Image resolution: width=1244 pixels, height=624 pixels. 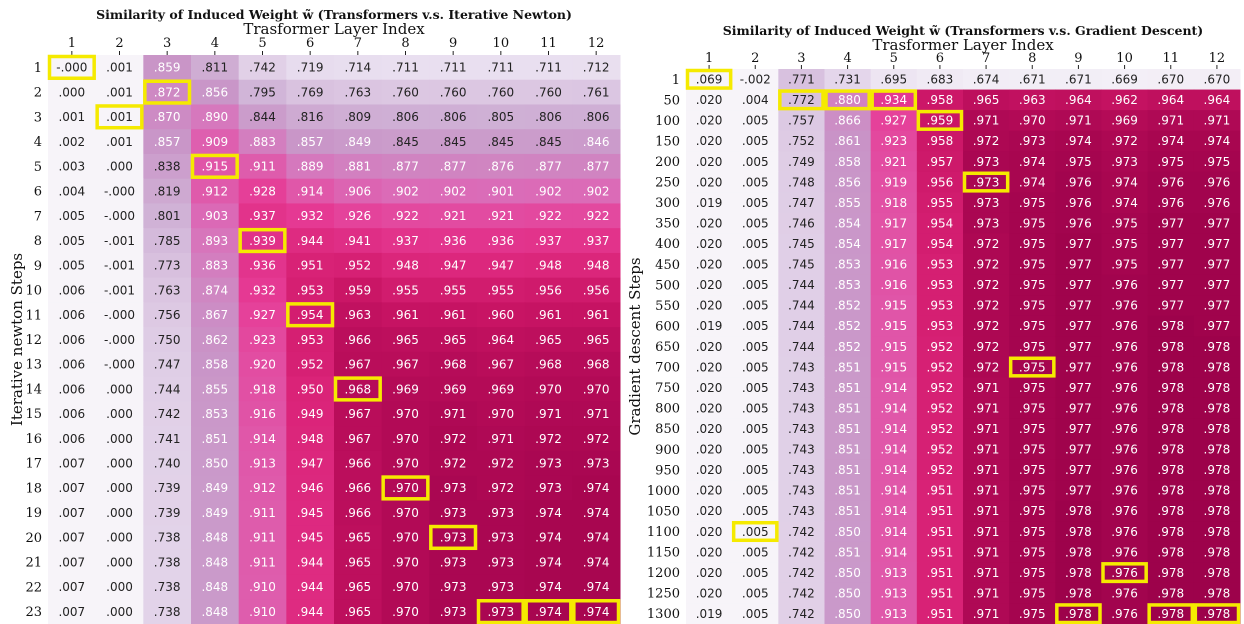 I want to click on y-axis-label: Iterative newton Steps, so click(x=17, y=339).